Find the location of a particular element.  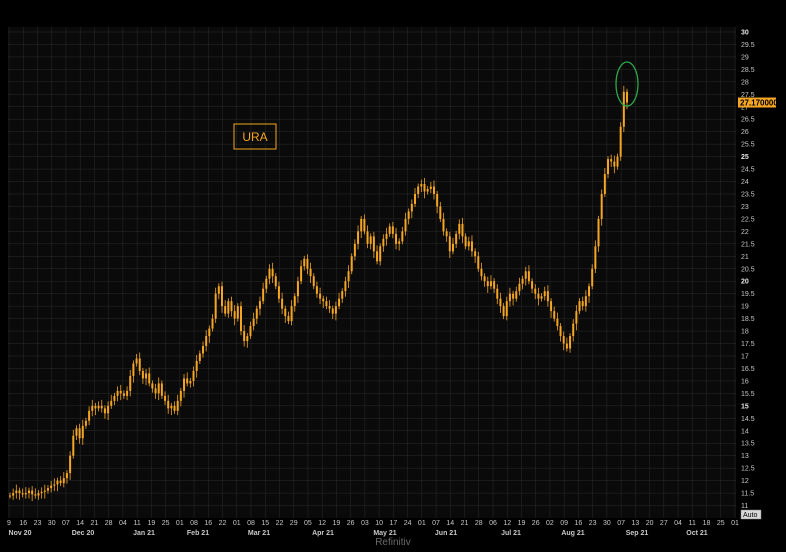

y-tick-label: 13 is located at coordinates (745, 456).